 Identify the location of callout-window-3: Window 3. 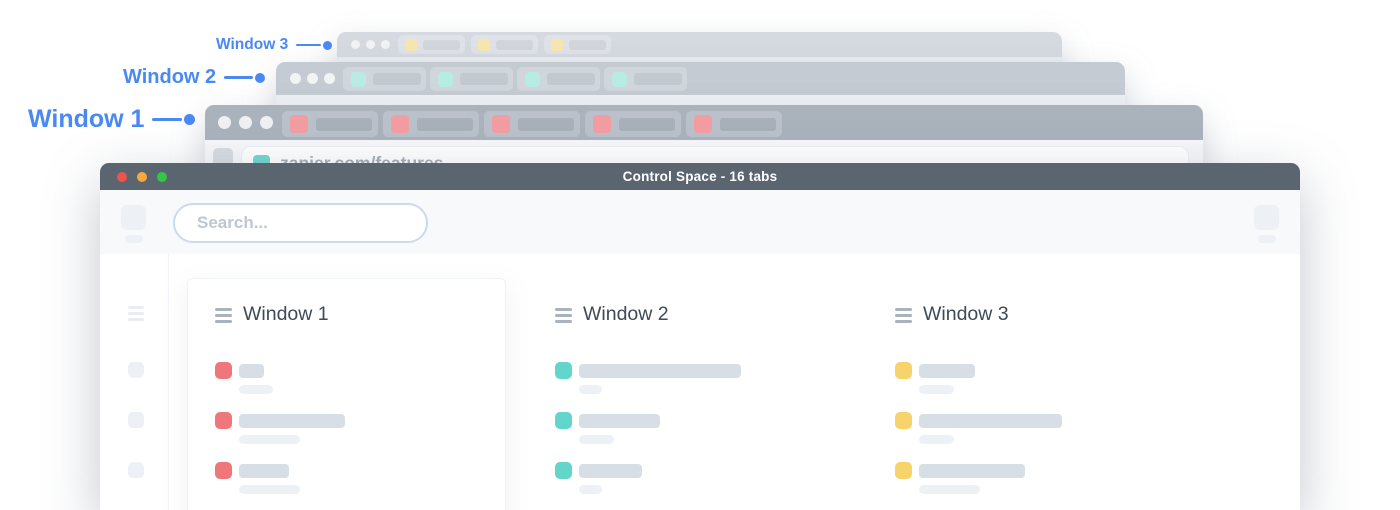
(274, 45).